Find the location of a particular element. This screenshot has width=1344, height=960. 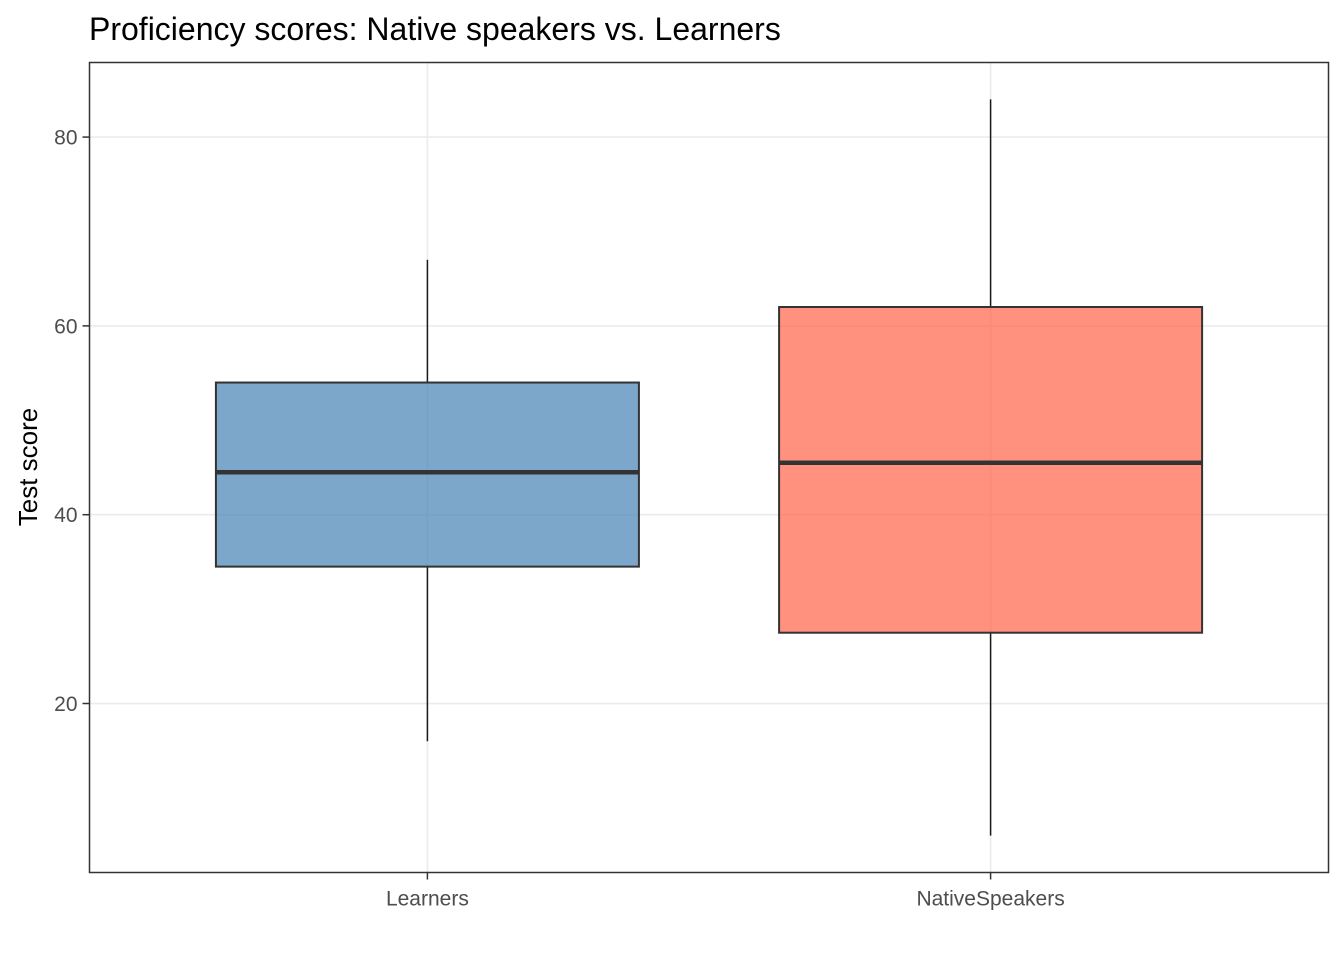

y-axis-ticks: 20 40 60 80 is located at coordinates (72, 421).